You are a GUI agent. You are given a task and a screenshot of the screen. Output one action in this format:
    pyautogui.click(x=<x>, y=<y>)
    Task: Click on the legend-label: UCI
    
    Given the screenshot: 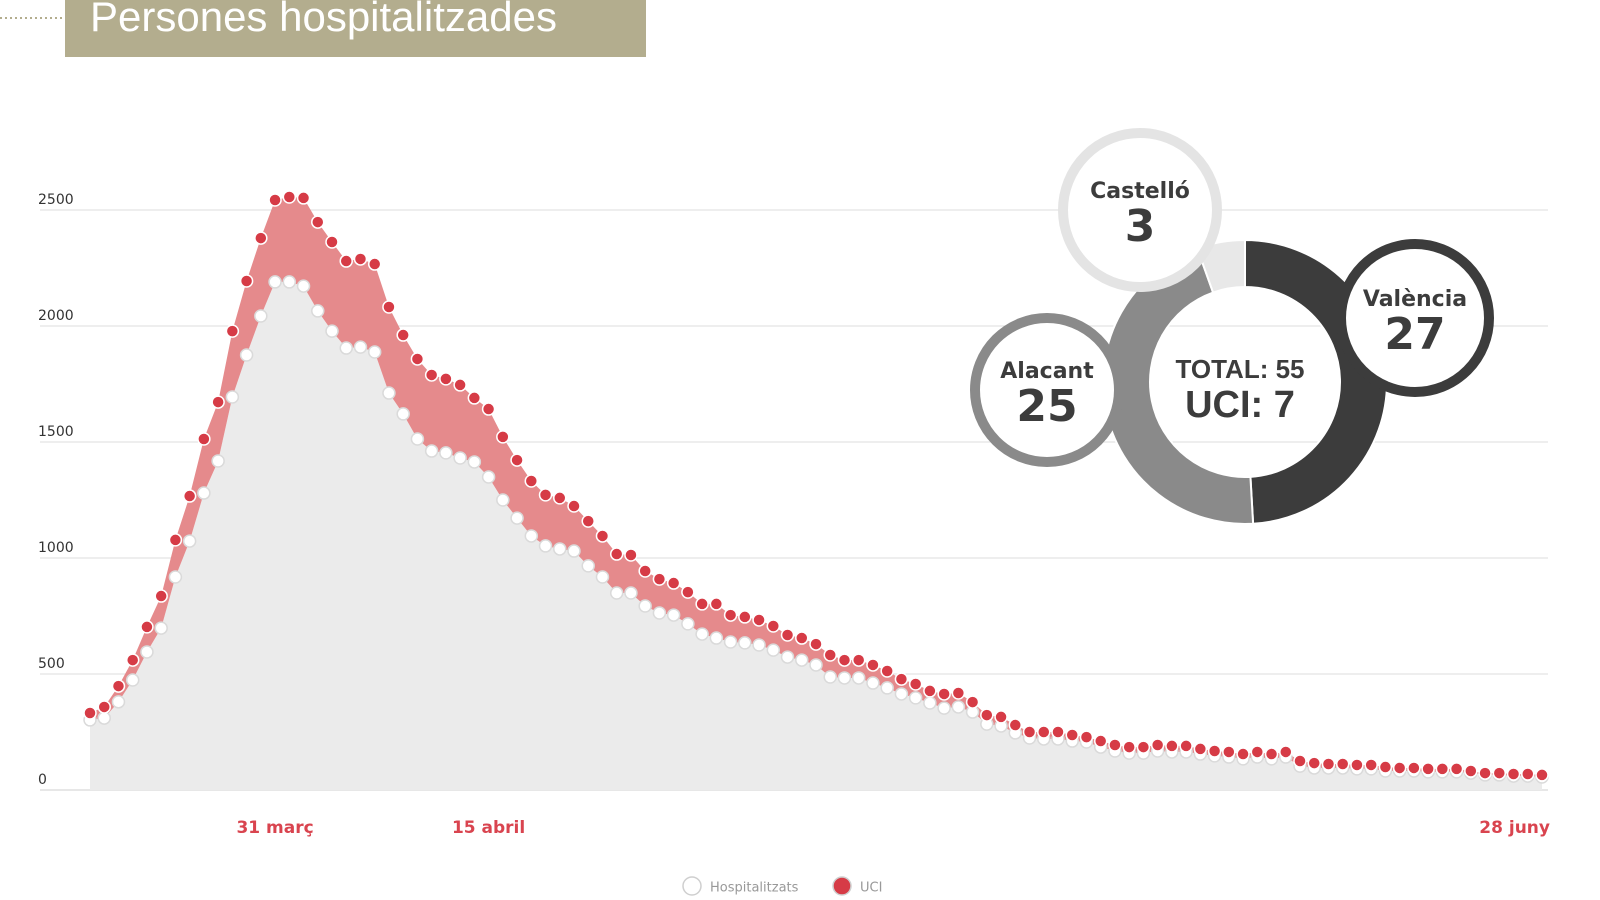 What is the action you would take?
    pyautogui.click(x=871, y=888)
    